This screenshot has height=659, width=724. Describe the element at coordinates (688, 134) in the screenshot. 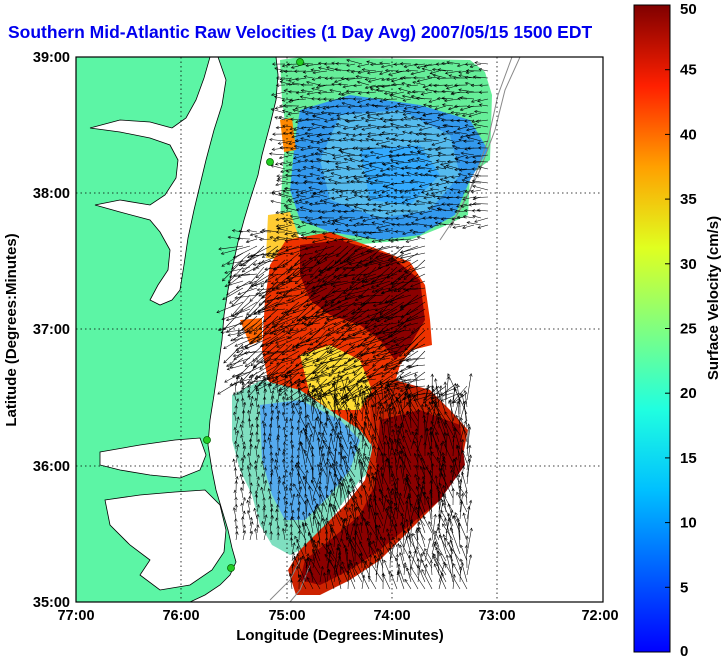

I see `colorbar-tick-label: 40` at that location.